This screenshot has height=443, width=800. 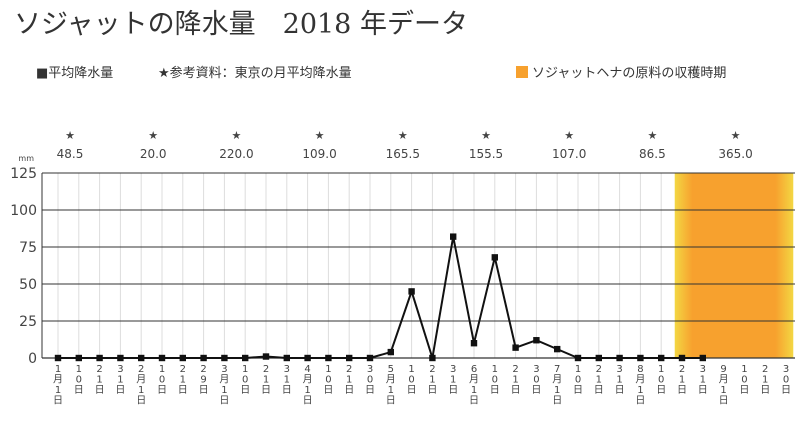 I want to click on y-tick-label: 50, so click(x=28, y=285).